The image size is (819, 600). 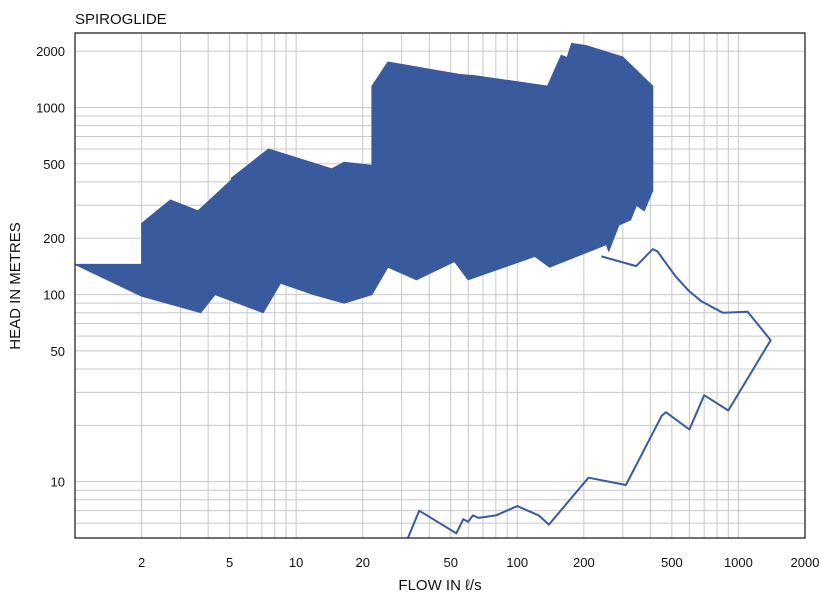 I want to click on x-tick-label: 500, so click(x=672, y=562).